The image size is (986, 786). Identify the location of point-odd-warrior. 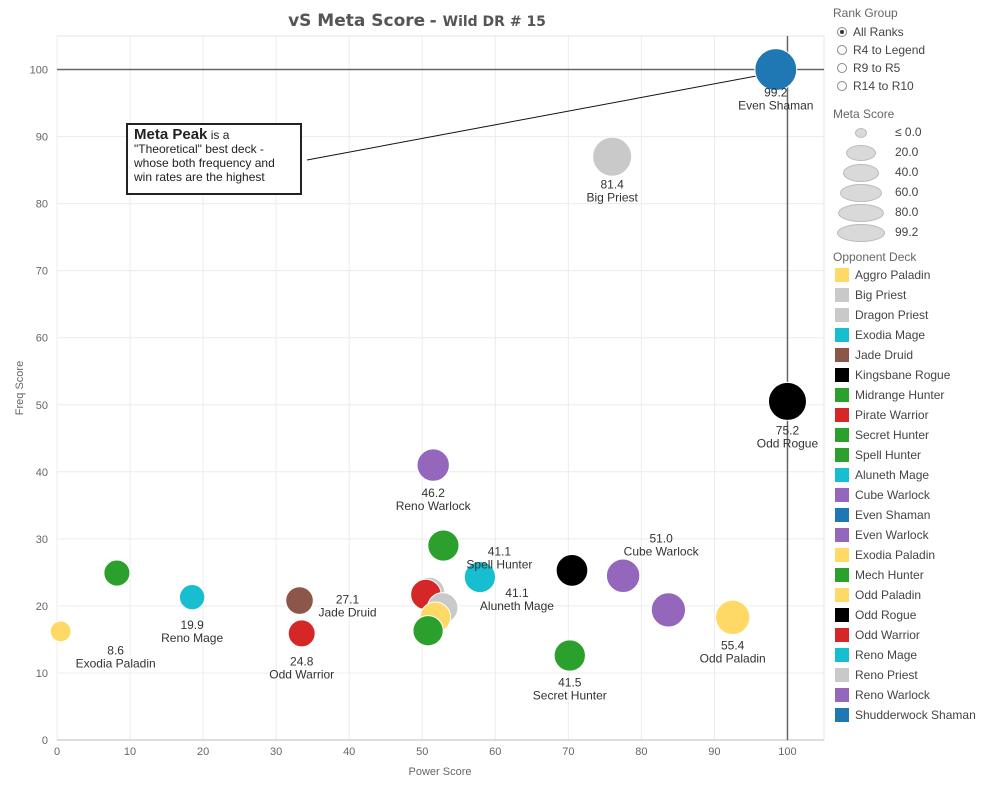
(301, 633).